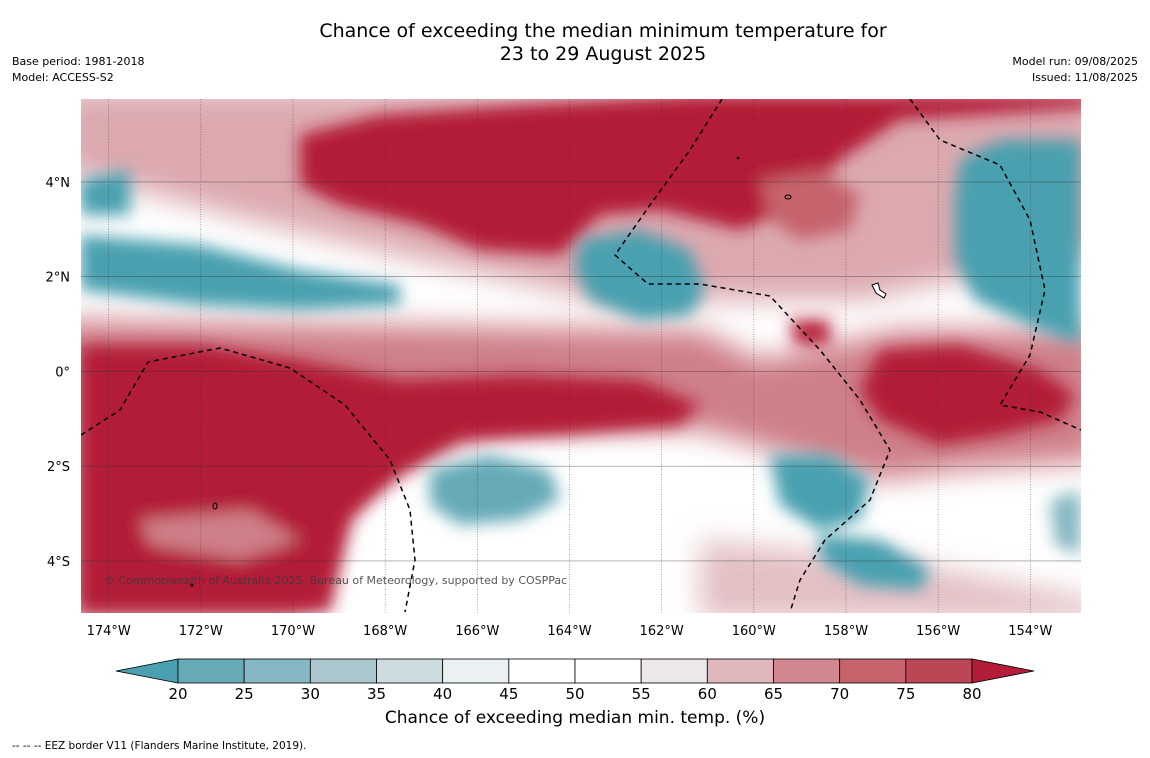  What do you see at coordinates (109, 631) in the screenshot?
I see `lon-tick-label: 174°W` at bounding box center [109, 631].